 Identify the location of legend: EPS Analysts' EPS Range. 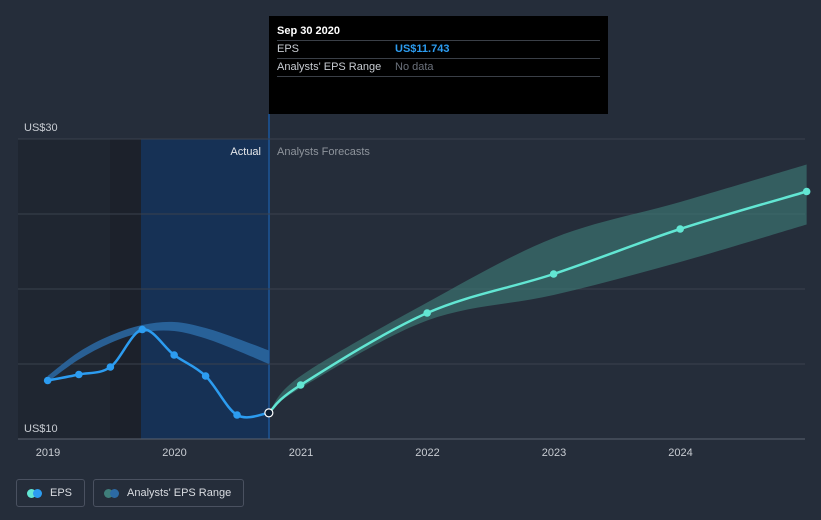
(130, 493).